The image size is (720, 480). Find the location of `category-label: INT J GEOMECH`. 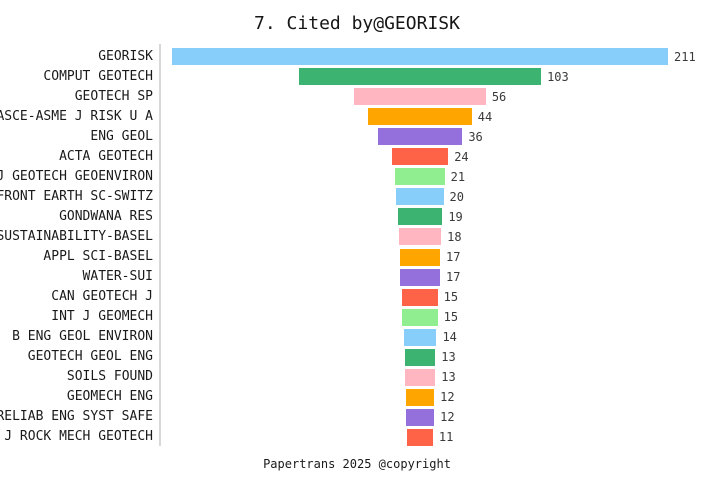

category-label: INT J GEOMECH is located at coordinates (102, 317).